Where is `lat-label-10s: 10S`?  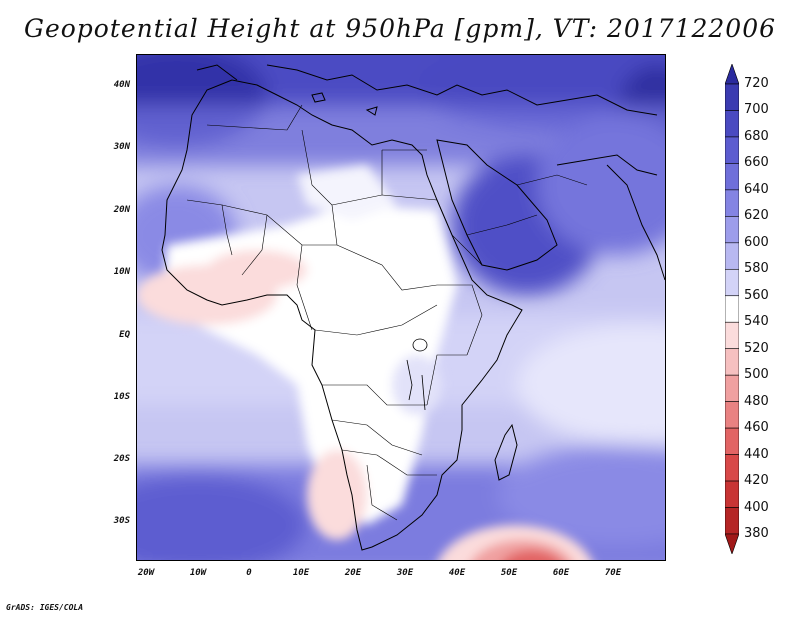
lat-label-10s: 10S is located at coordinates (121, 397).